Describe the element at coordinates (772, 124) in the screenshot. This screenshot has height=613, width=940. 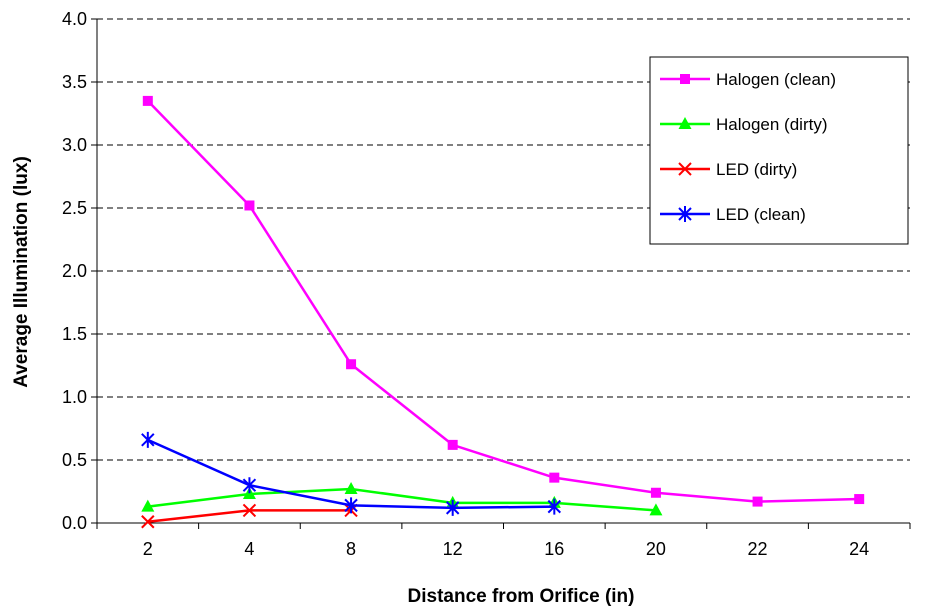
I see `legend-label: Halogen (dirty)` at that location.